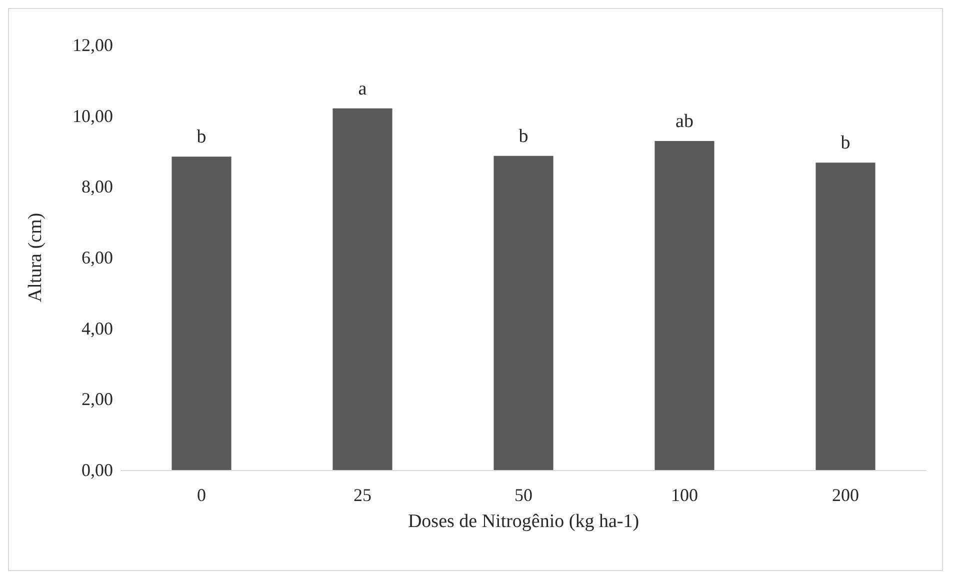 The image size is (955, 583). Describe the element at coordinates (97, 258) in the screenshot. I see `y-tick-label: 6,00` at that location.